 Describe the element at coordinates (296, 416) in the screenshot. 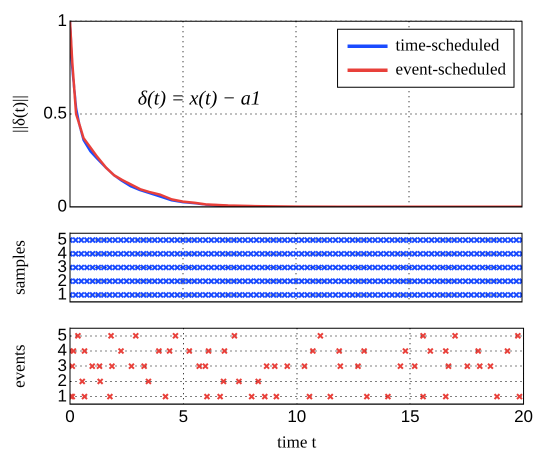

I see `x-tick-label: 10` at that location.